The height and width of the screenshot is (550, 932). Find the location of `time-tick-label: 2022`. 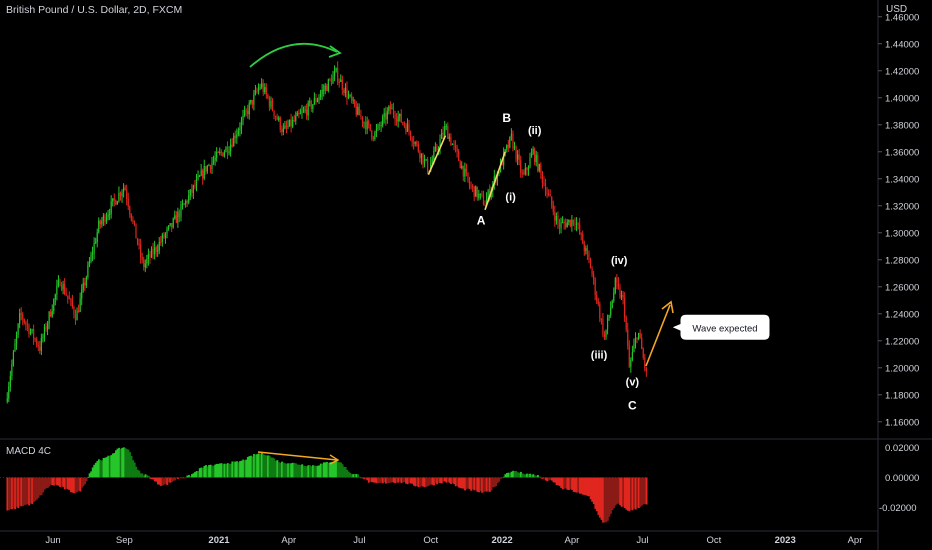

time-tick-label: 2022 is located at coordinates (502, 540).